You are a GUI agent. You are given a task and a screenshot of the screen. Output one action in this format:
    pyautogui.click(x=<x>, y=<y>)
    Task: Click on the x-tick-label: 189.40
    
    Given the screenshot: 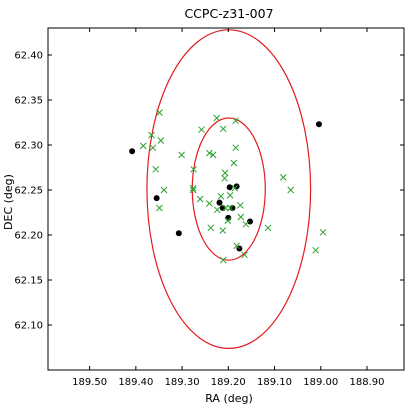 What is the action you would take?
    pyautogui.click(x=135, y=382)
    